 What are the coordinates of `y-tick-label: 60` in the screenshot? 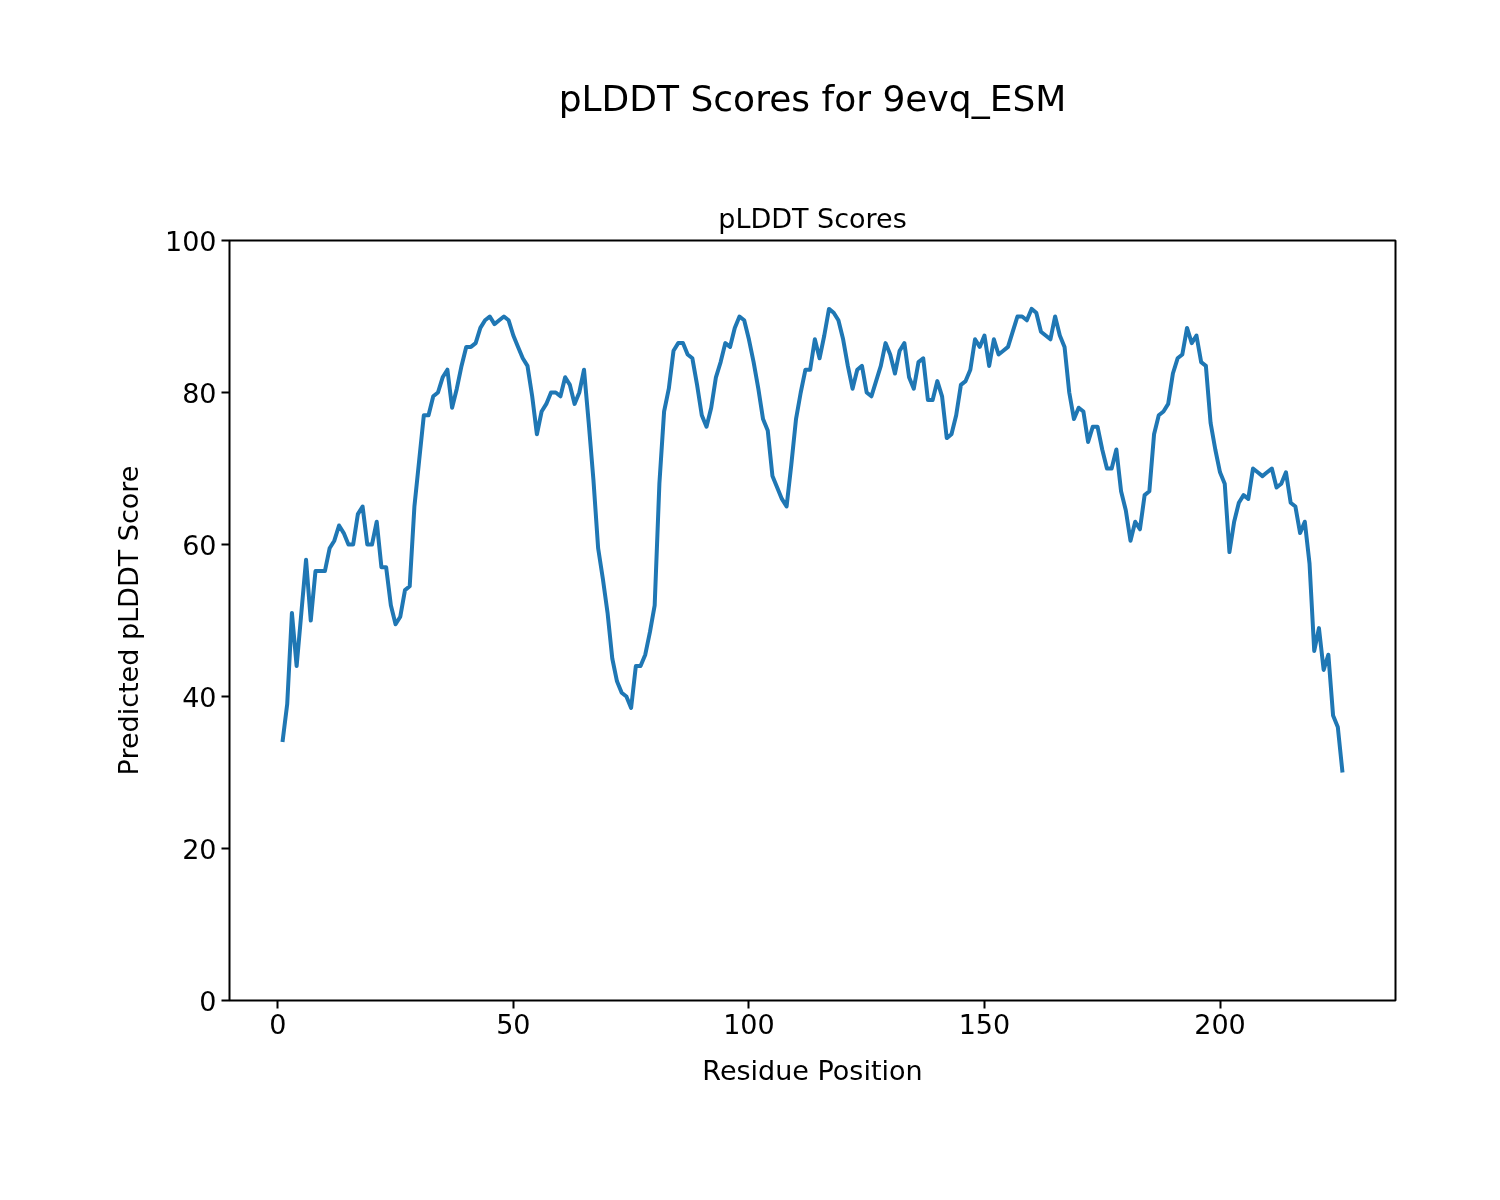 It's located at (199, 545).